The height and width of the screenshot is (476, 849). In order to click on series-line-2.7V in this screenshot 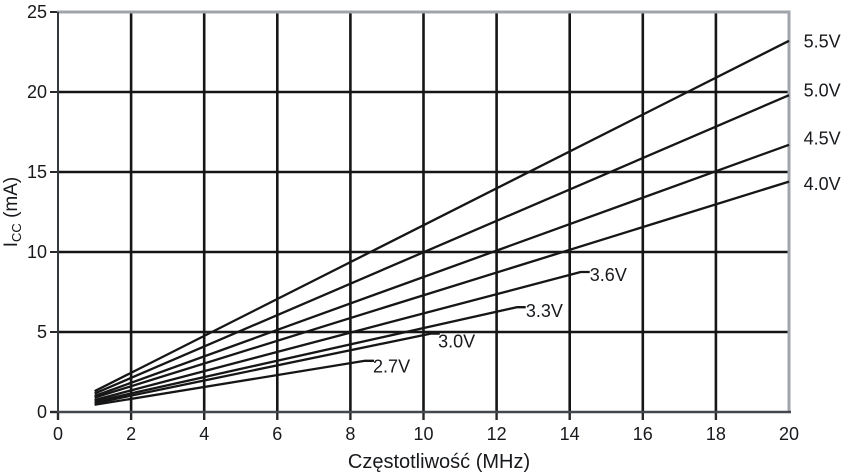, I will do `click(234, 382)`.